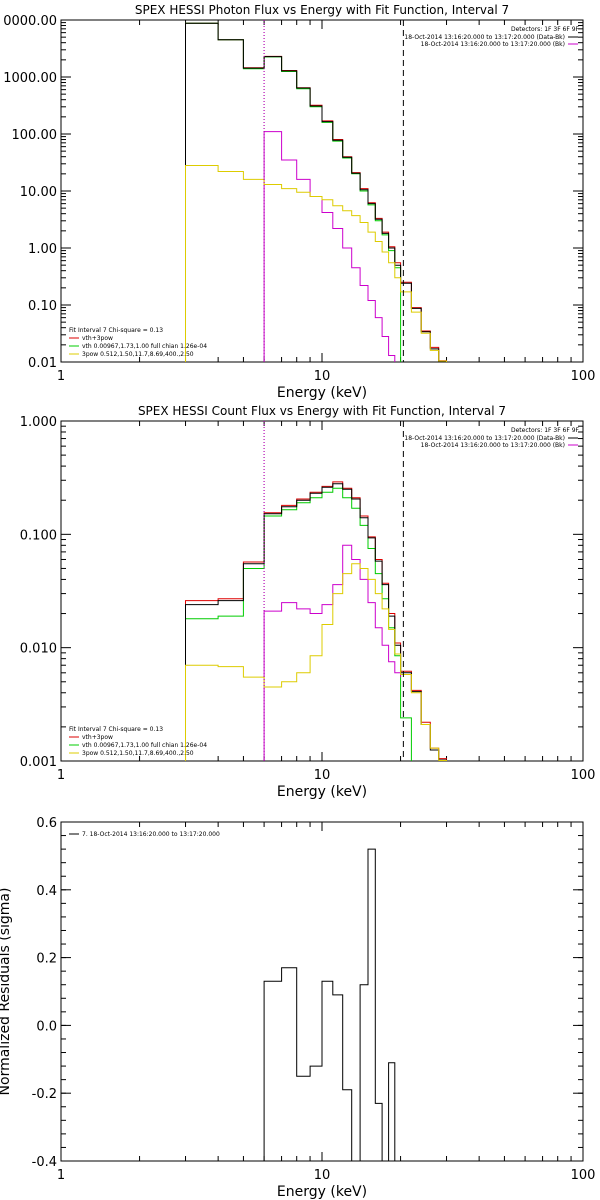  Describe the element at coordinates (116, 729) in the screenshot. I see `chart-2-legend-header: Fit Interval 7 Chi-square = 0.13` at that location.